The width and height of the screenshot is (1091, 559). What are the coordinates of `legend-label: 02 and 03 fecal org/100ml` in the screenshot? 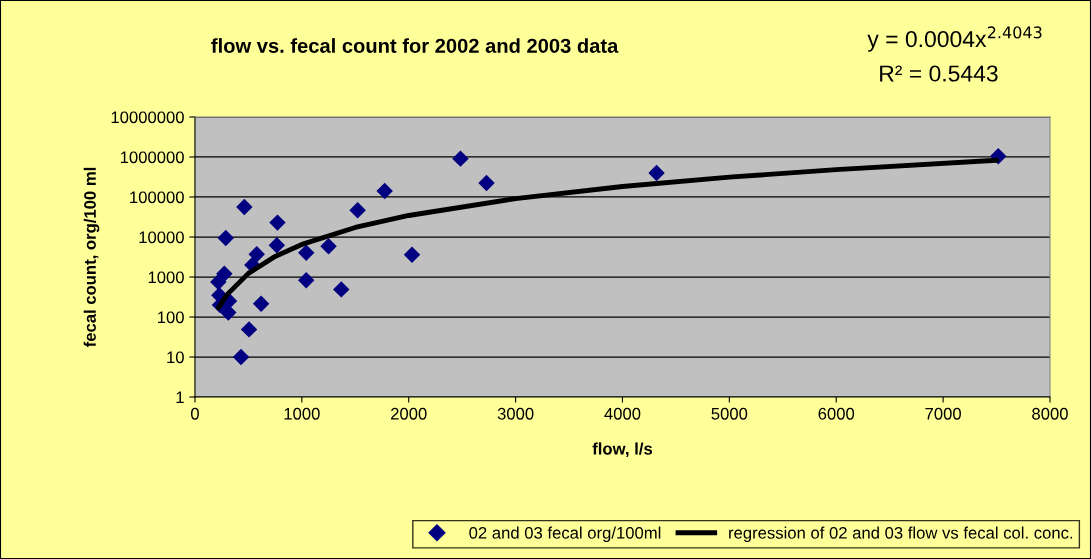 It's located at (565, 534).